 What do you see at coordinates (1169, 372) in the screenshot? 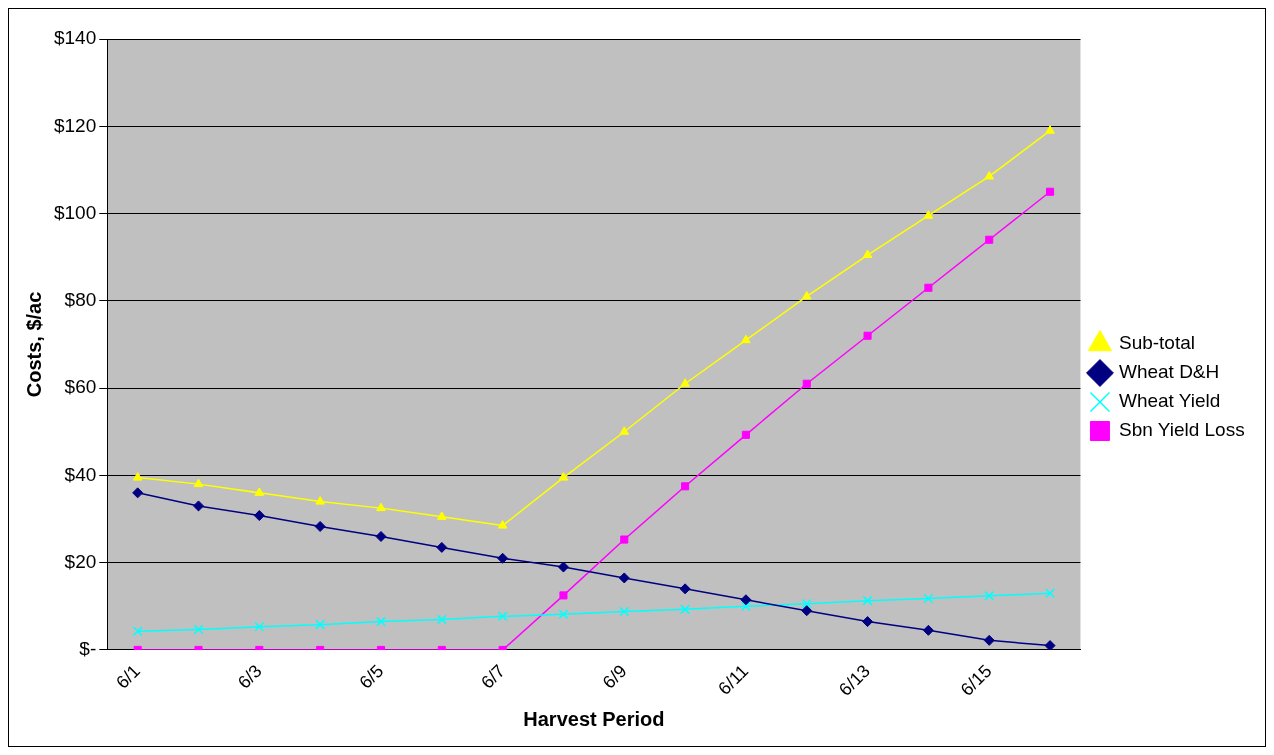
I see `legend-label: Wheat D&H` at bounding box center [1169, 372].